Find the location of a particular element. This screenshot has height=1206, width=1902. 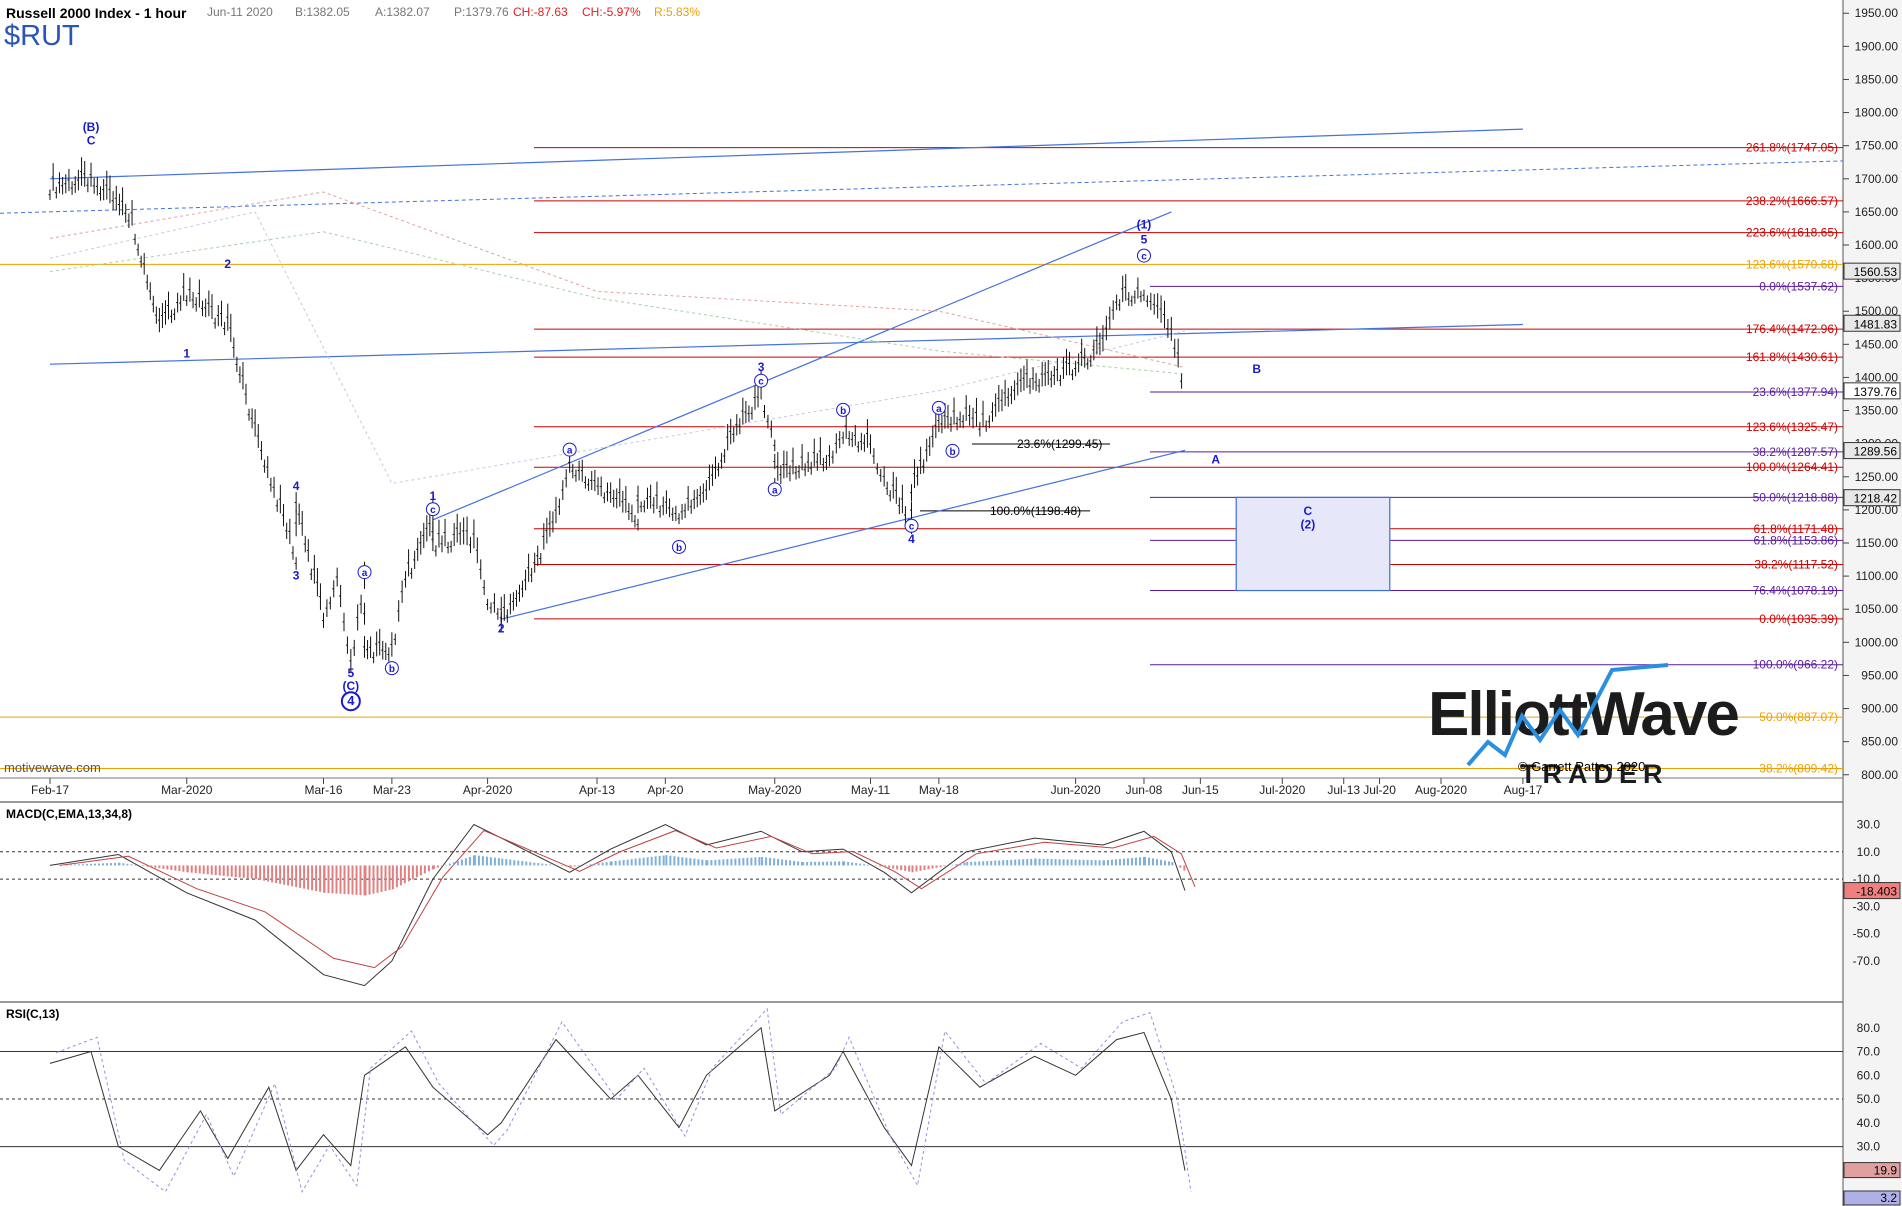

fib-level-label: 161.8%(1430.61) is located at coordinates (1792, 357).